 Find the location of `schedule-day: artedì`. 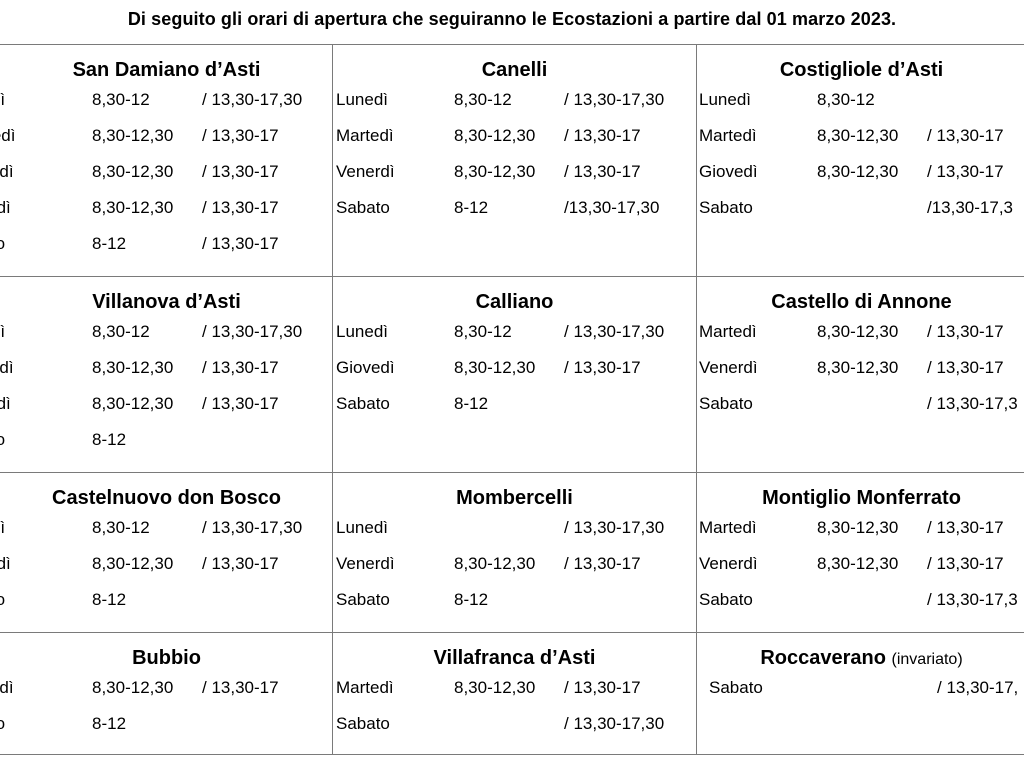

schedule-day: artedì is located at coordinates (8, 135).